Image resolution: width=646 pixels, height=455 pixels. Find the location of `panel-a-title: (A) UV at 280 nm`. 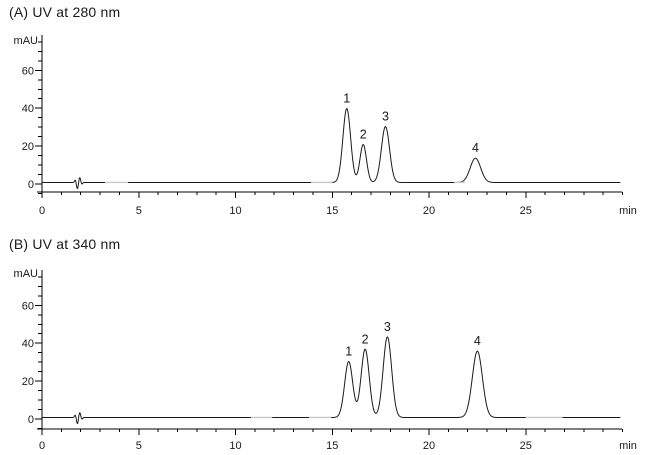

panel-a-title: (A) UV at 280 nm is located at coordinates (65, 12).